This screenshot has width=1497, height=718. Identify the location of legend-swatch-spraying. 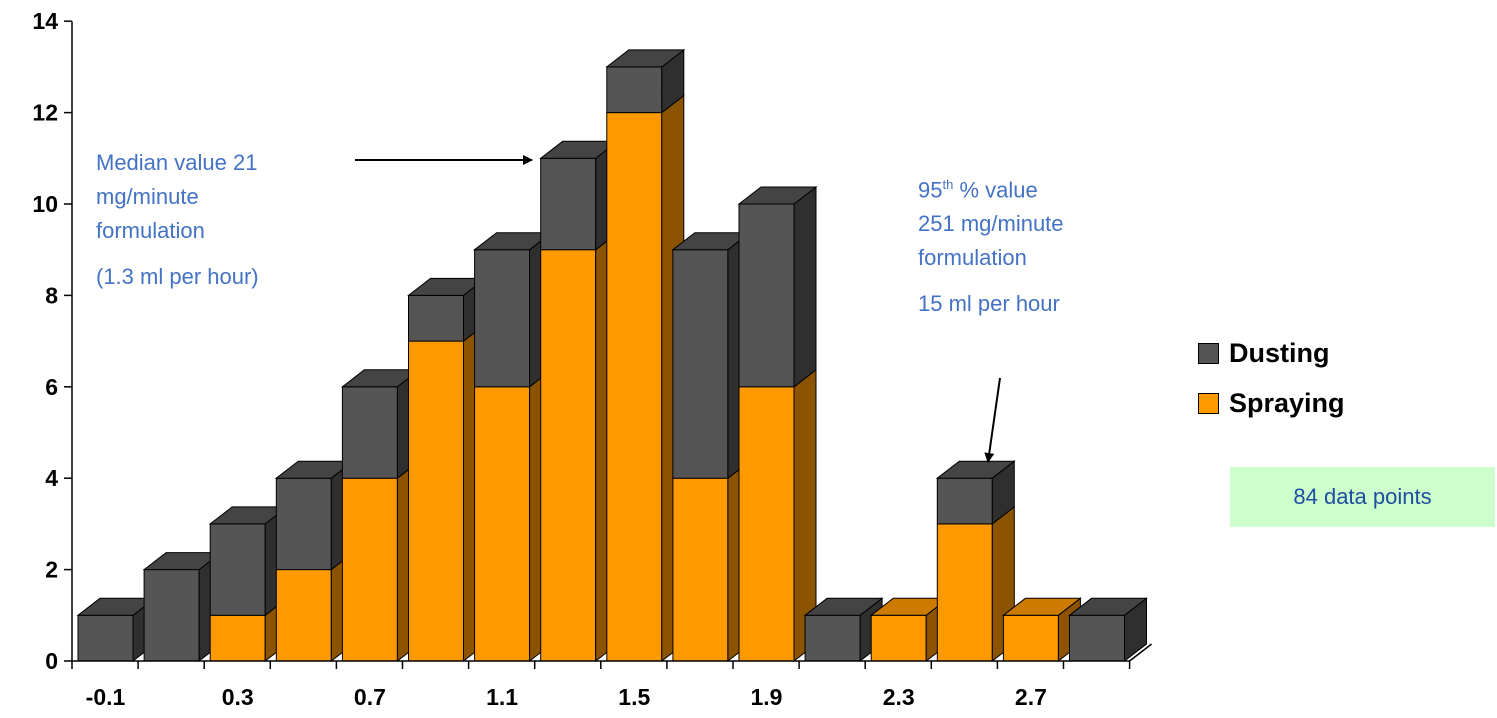
(1208, 403).